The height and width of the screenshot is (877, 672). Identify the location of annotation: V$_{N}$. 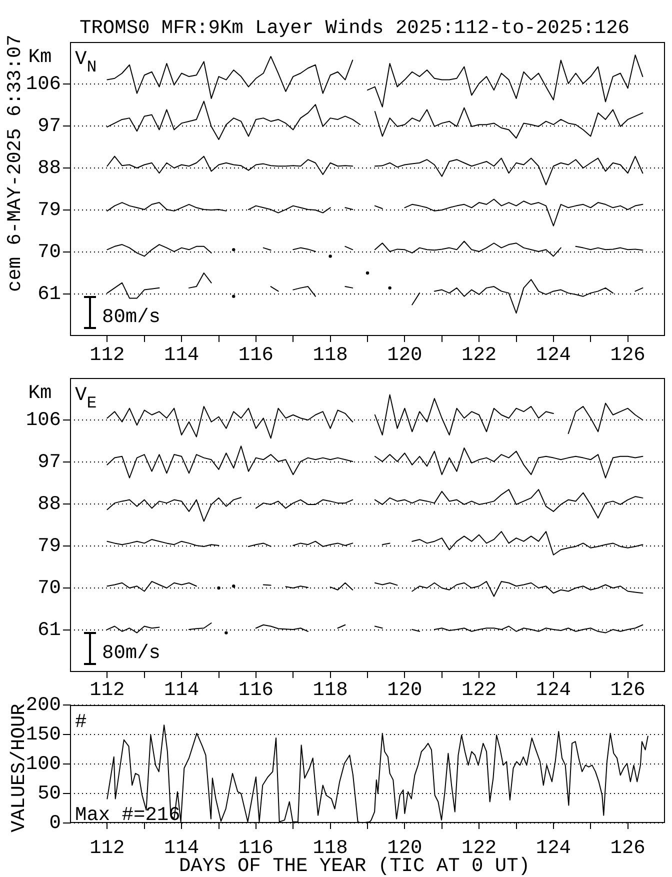
(86, 62).